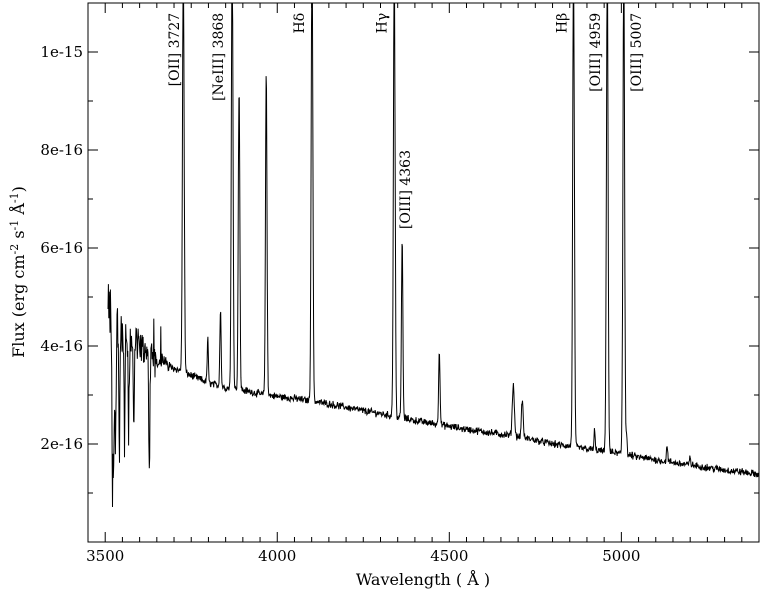 The width and height of the screenshot is (762, 596). Describe the element at coordinates (406, 189) in the screenshot. I see `emission-line-label: [OIII] 4363` at that location.